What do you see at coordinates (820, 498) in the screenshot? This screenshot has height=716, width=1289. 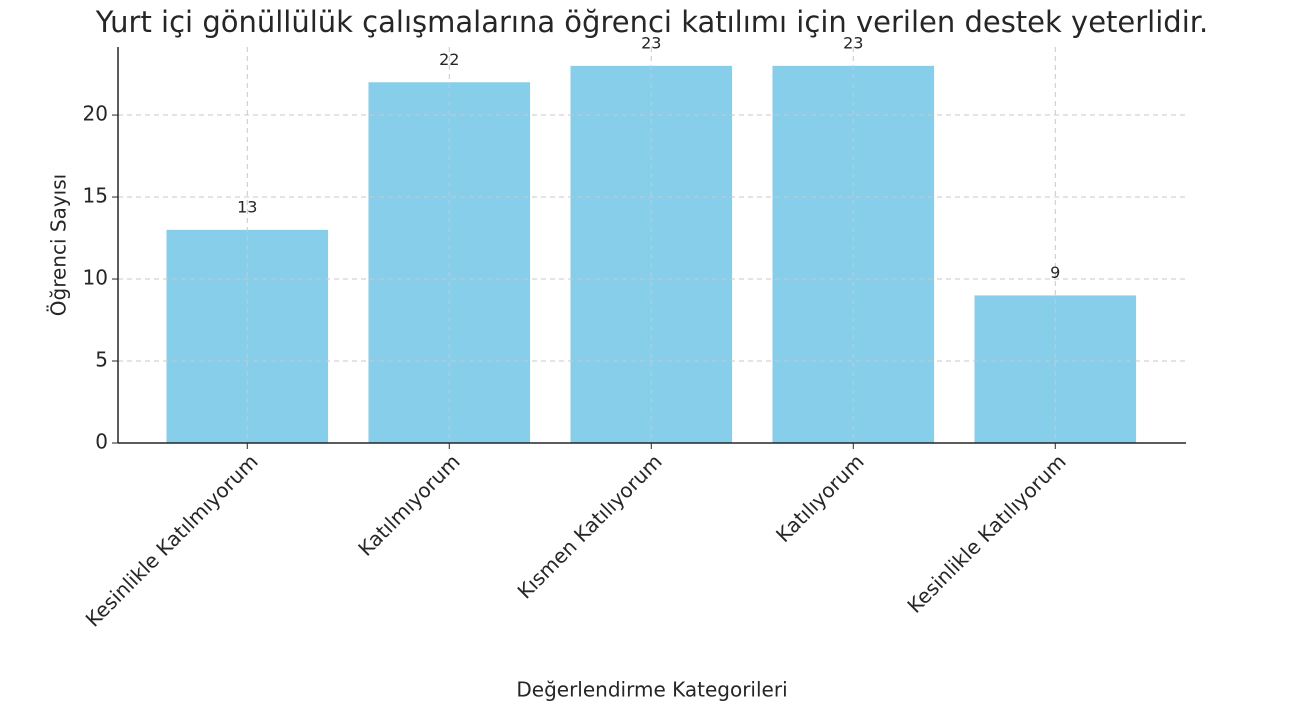 I see `x-tick-label: Katılıyorum` at bounding box center [820, 498].